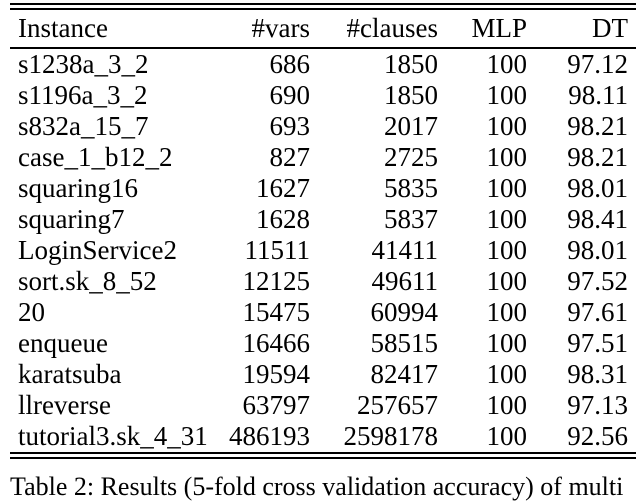 The height and width of the screenshot is (502, 640). Describe the element at coordinates (404, 374) in the screenshot. I see `cell-clauses: 82417` at that location.